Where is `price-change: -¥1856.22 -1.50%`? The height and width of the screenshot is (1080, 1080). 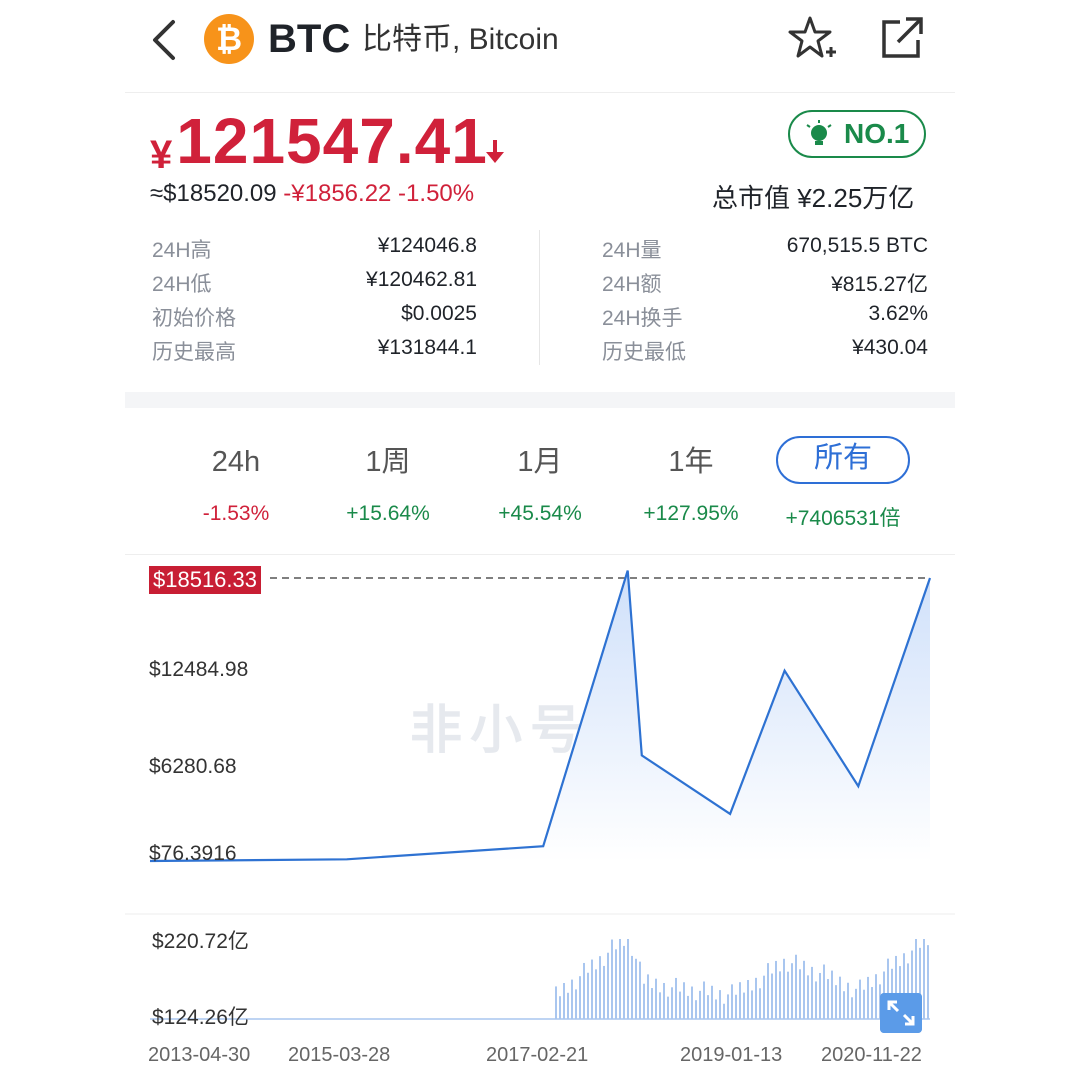
price-change: -¥1856.22 -1.50% is located at coordinates (379, 193).